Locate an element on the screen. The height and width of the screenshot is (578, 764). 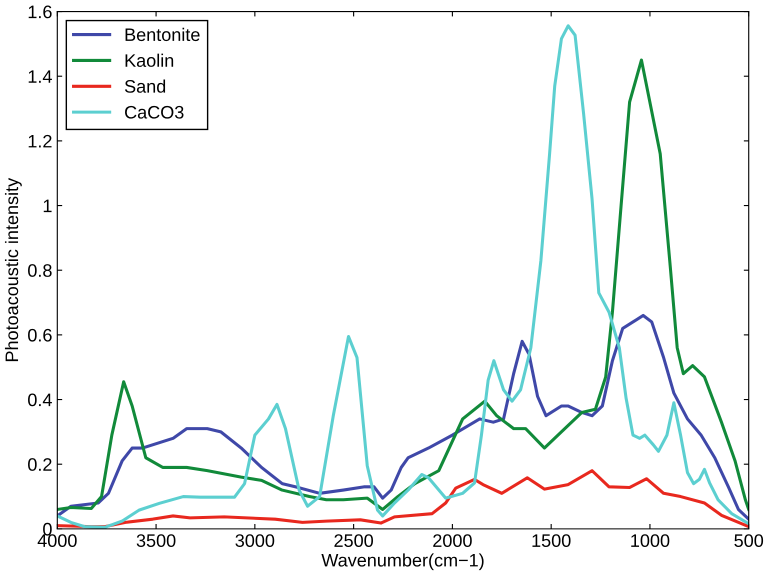
y-axis-title: Photoacoustic intensity is located at coordinates (13, 270).